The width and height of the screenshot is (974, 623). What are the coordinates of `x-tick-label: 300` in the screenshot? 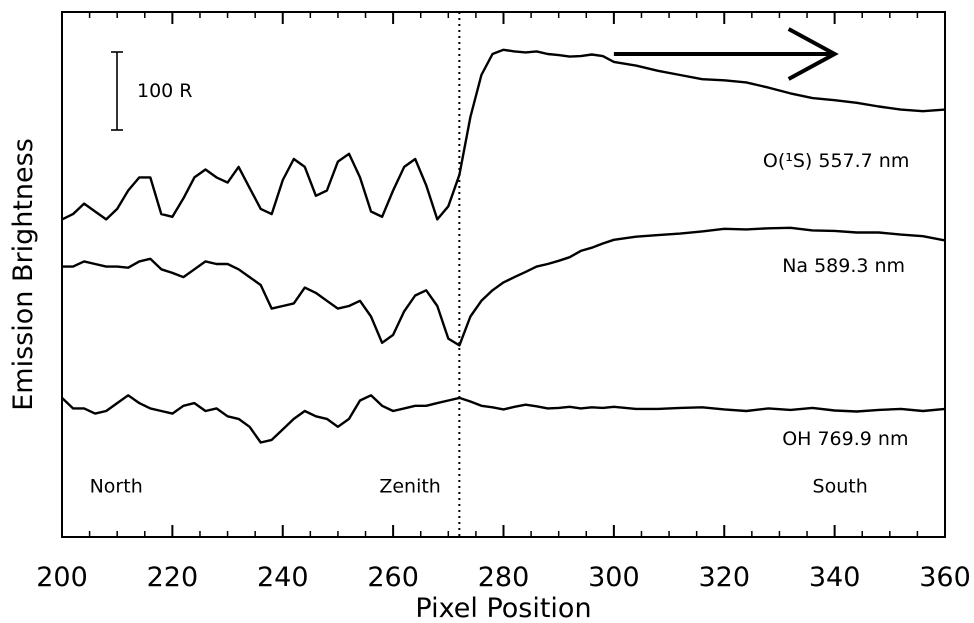 It's located at (614, 577).